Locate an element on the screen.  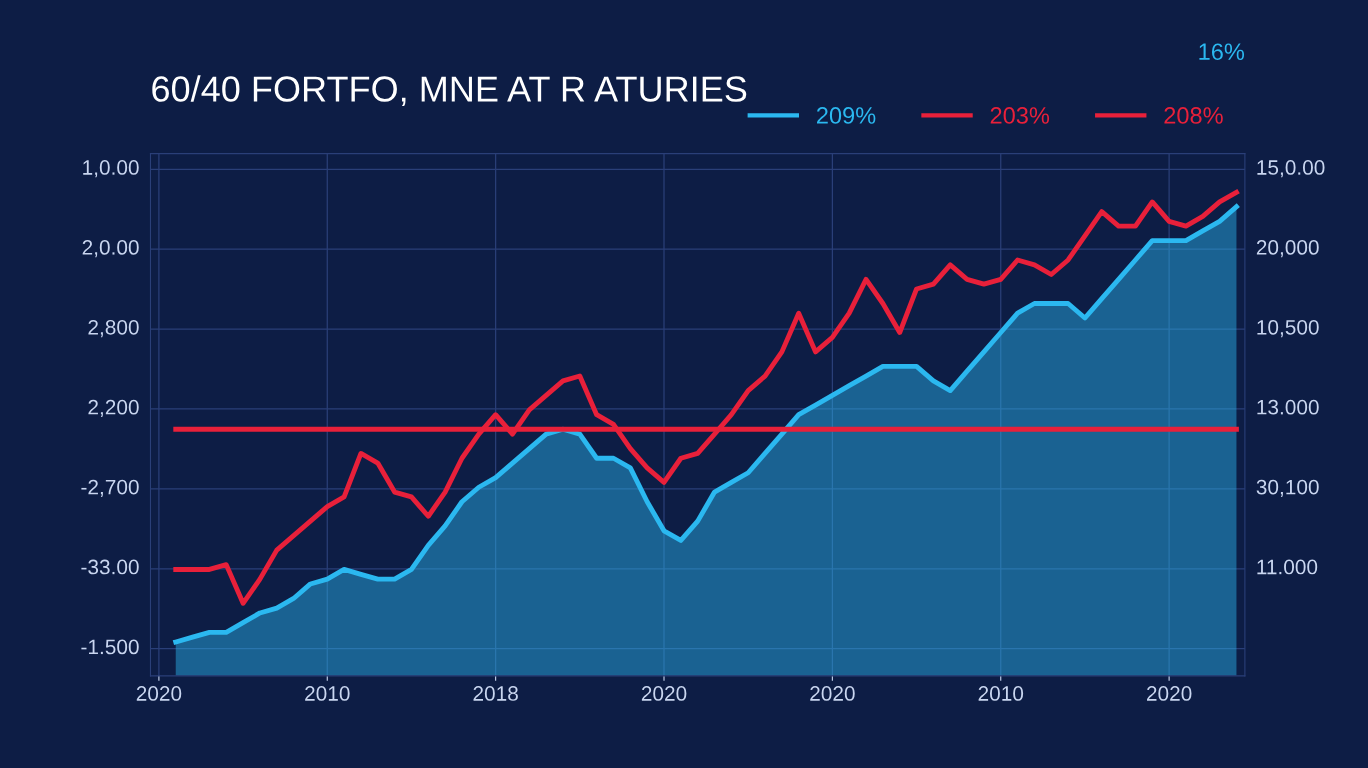
text: 2,800 is located at coordinates (113, 328).